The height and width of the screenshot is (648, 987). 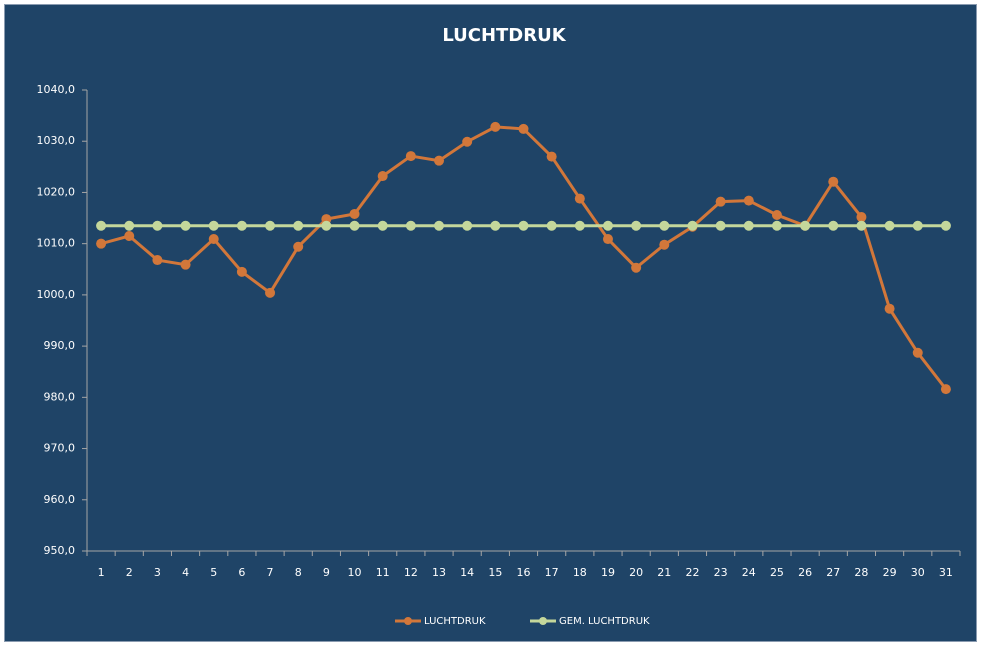 What do you see at coordinates (241, 572) in the screenshot?
I see `x-tick-label: 6` at bounding box center [241, 572].